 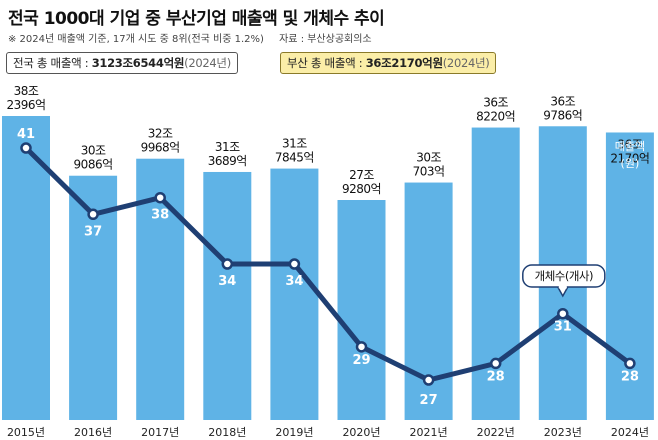 What do you see at coordinates (52, 63) in the screenshot?
I see `national-total-label: 전국 총 매출액 :` at bounding box center [52, 63].